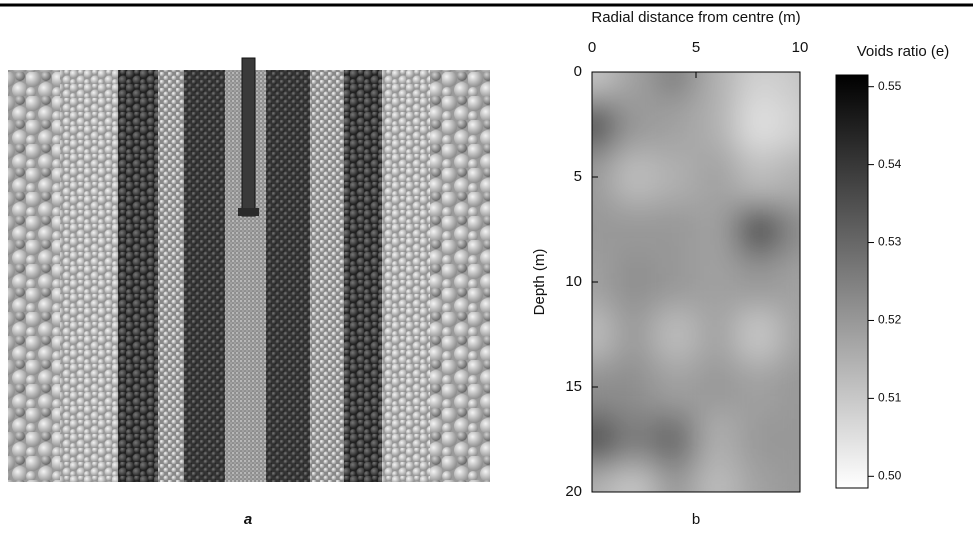 The image size is (973, 534). What do you see at coordinates (890, 398) in the screenshot?
I see `colorbar-tick-label: 0.51` at bounding box center [890, 398].